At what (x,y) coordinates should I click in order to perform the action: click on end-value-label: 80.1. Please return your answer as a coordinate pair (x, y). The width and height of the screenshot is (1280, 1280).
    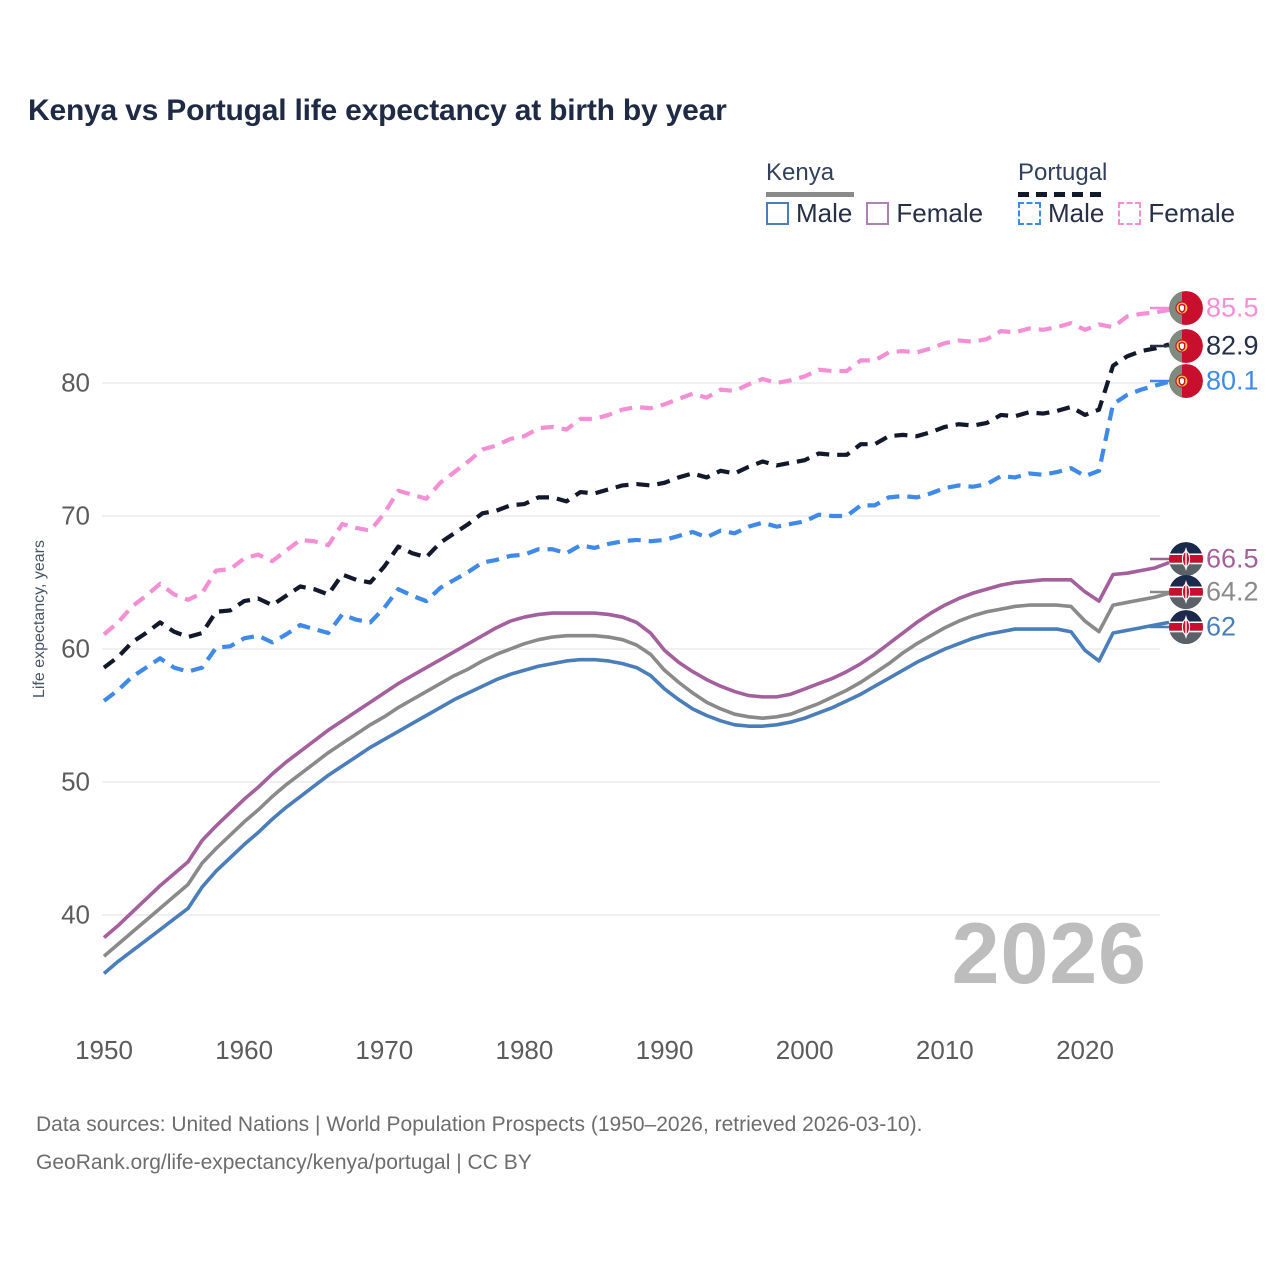
    Looking at the image, I should click on (1232, 380).